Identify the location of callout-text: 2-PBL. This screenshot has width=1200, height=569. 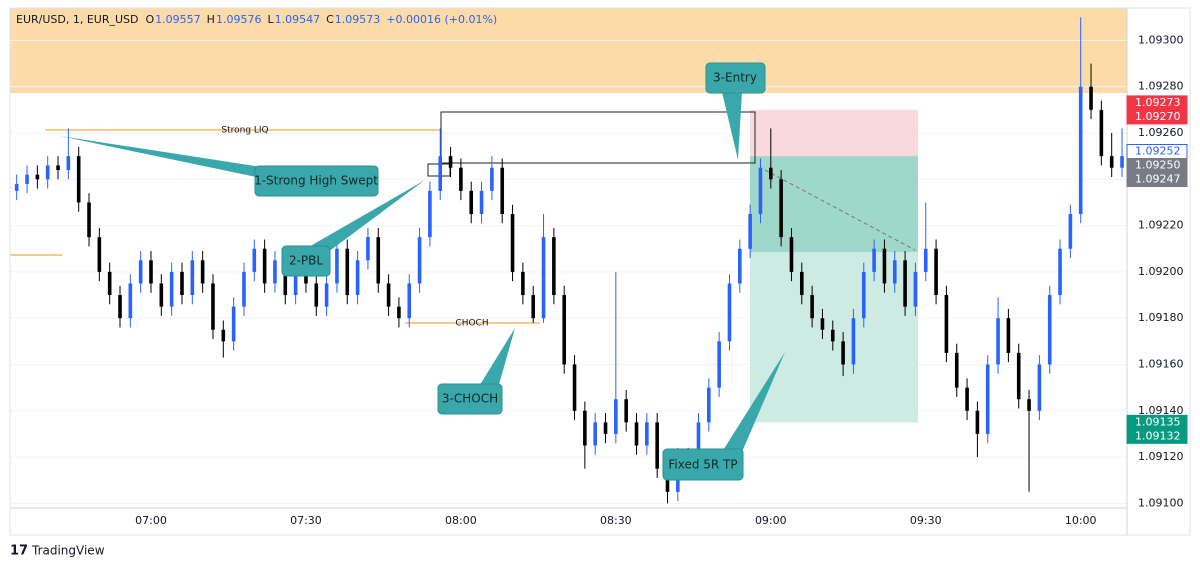
(306, 261).